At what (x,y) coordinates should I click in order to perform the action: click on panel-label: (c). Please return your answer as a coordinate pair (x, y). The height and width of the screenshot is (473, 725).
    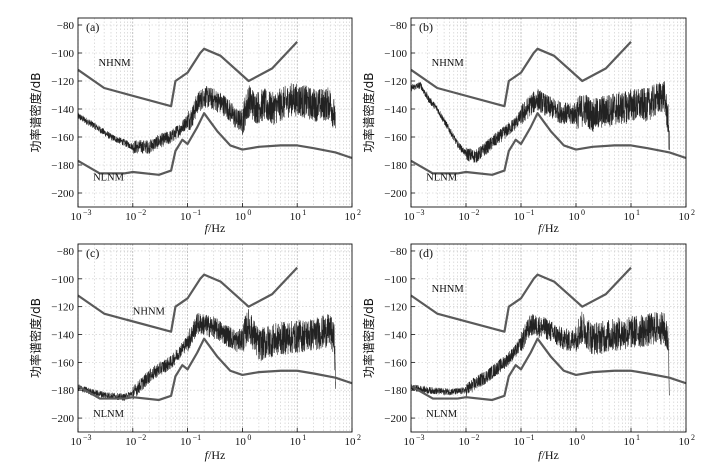
    Looking at the image, I should click on (92, 253).